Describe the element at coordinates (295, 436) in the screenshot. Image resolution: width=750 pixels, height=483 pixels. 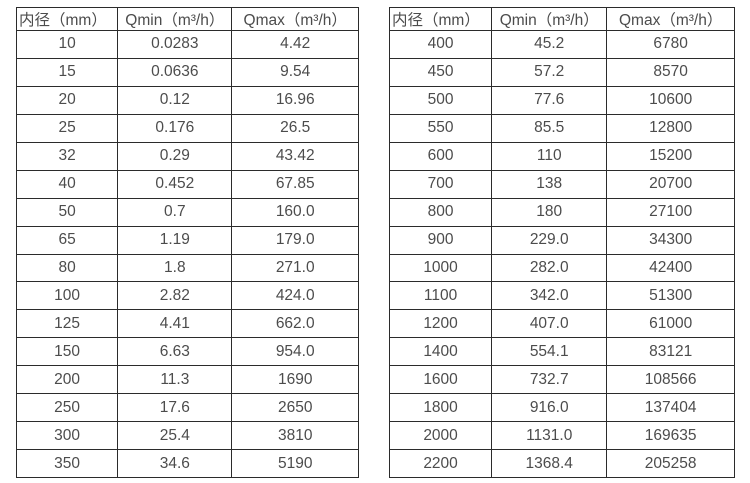
I see `table-cell: 3810` at that location.